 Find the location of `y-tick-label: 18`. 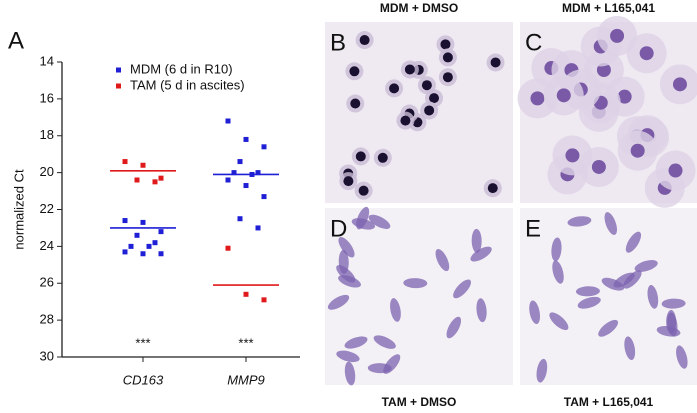

y-tick-label: 18 is located at coordinates (47, 134).